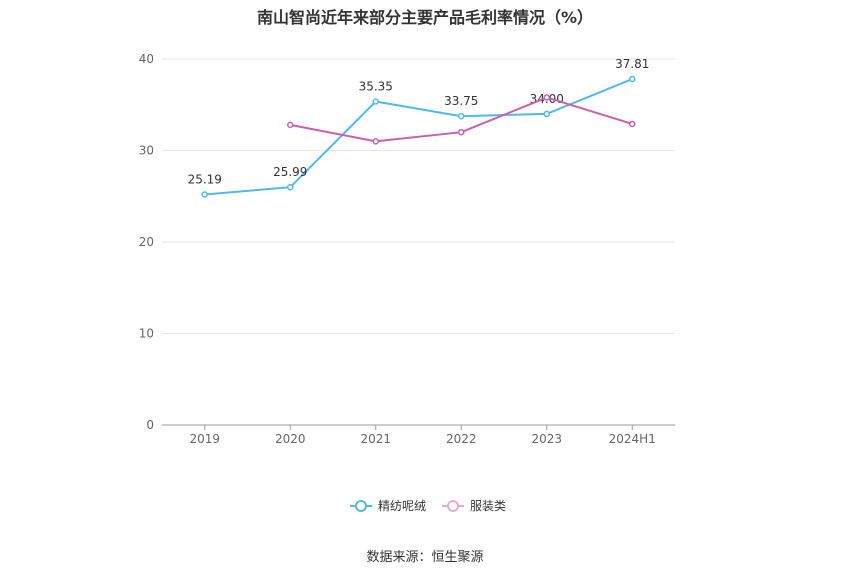 This screenshot has width=850, height=575. Describe the element at coordinates (204, 439) in the screenshot. I see `x-tick-label: 2019` at that location.